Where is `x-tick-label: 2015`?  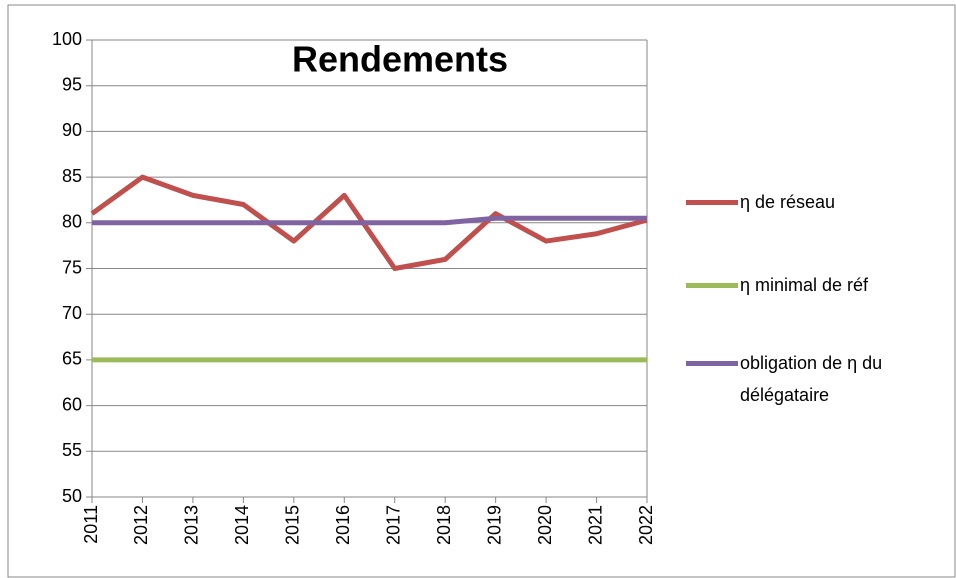 x-tick-label: 2015 is located at coordinates (293, 525).